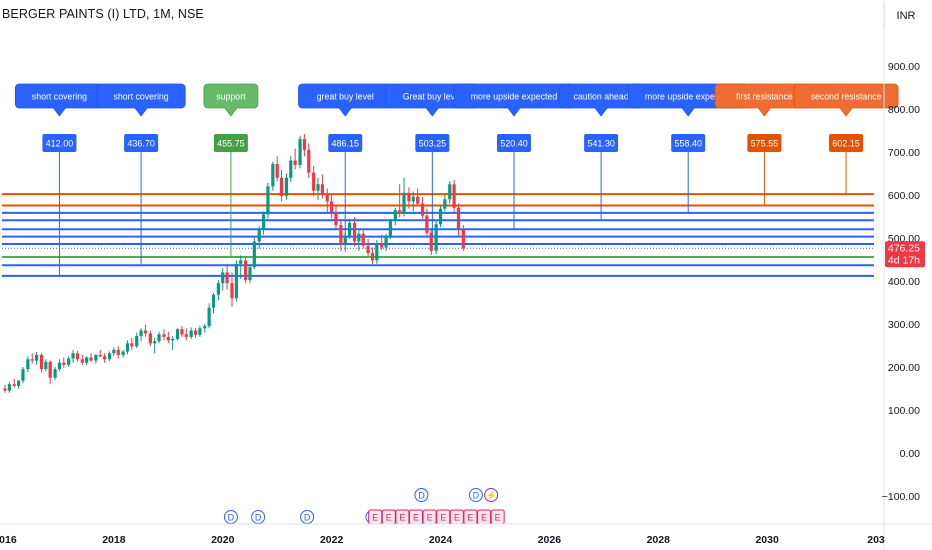 This screenshot has height=550, width=932. Describe the element at coordinates (8, 540) in the screenshot. I see `time-tick-label: 2016` at that location.